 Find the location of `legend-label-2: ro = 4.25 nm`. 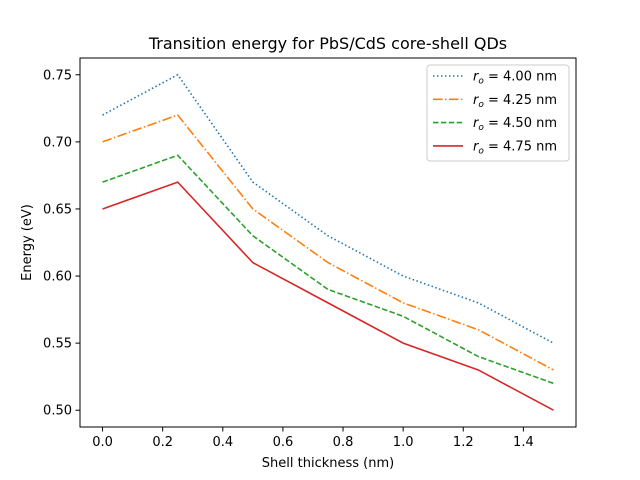

legend-label-2: ro = 4.25 nm is located at coordinates (515, 101).